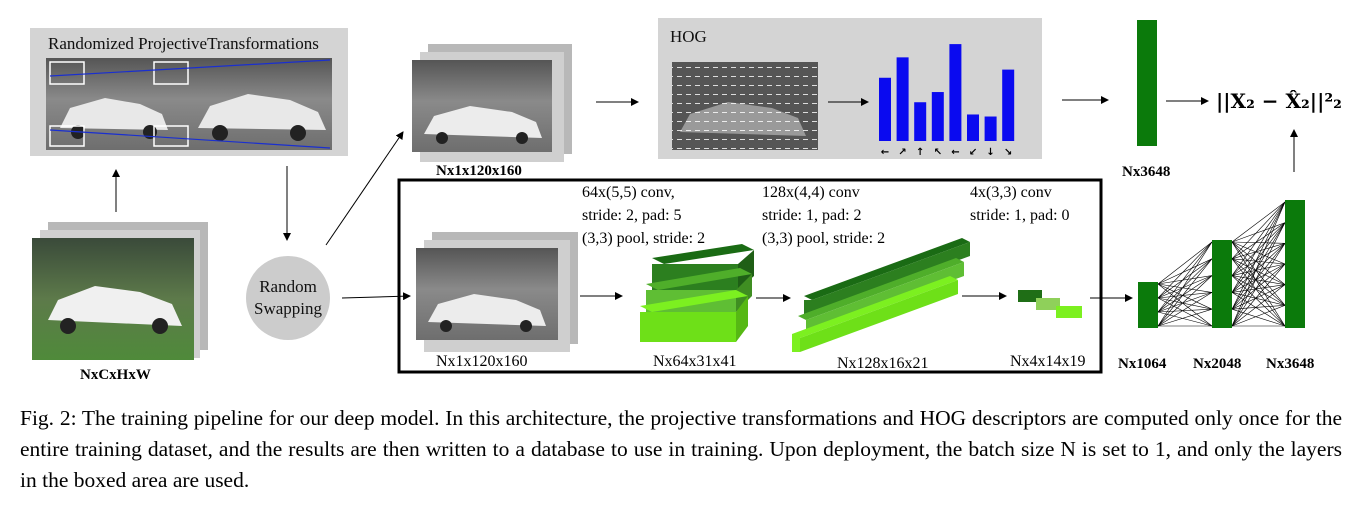  Describe the element at coordinates (643, 238) in the screenshot. I see `conv1-line: (3,3) pool, stride: 2` at that location.